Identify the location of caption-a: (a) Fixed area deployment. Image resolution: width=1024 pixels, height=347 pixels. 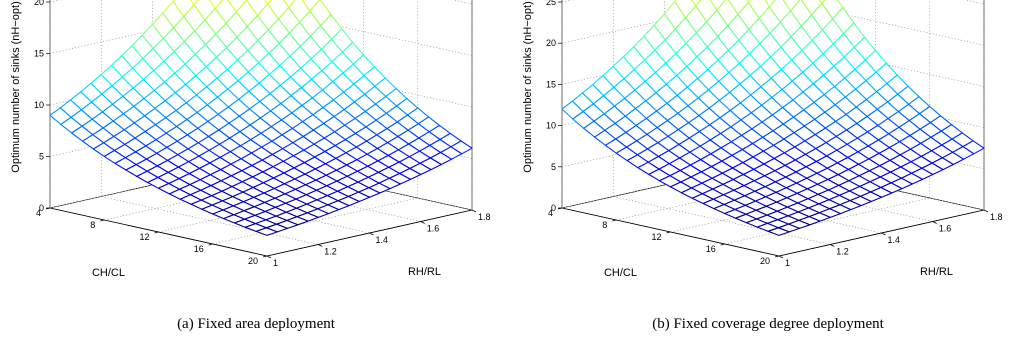
(256, 324).